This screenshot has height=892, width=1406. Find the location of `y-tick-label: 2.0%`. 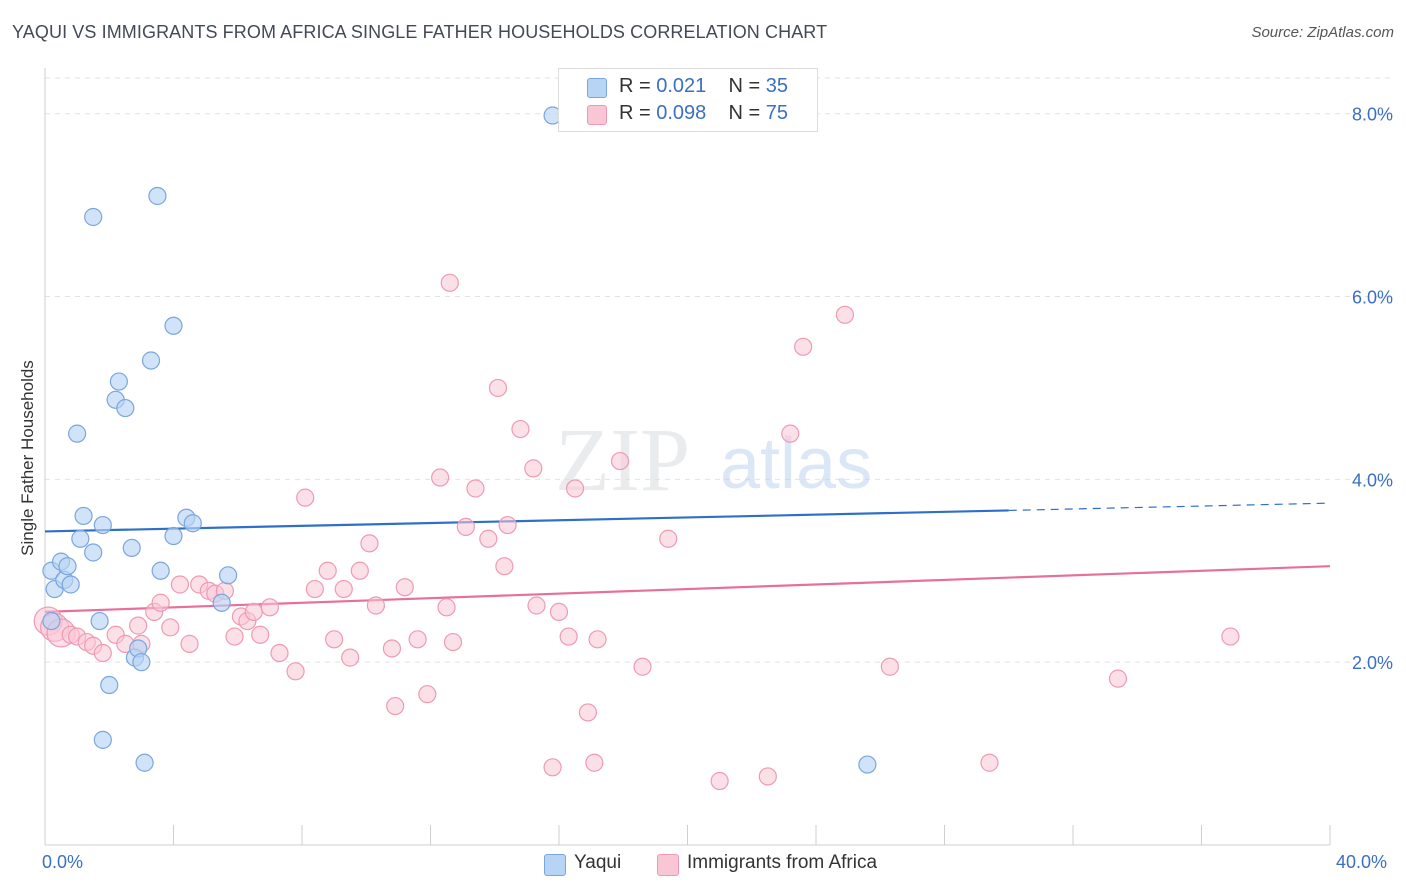

y-tick-label: 2.0% is located at coordinates (1372, 663).